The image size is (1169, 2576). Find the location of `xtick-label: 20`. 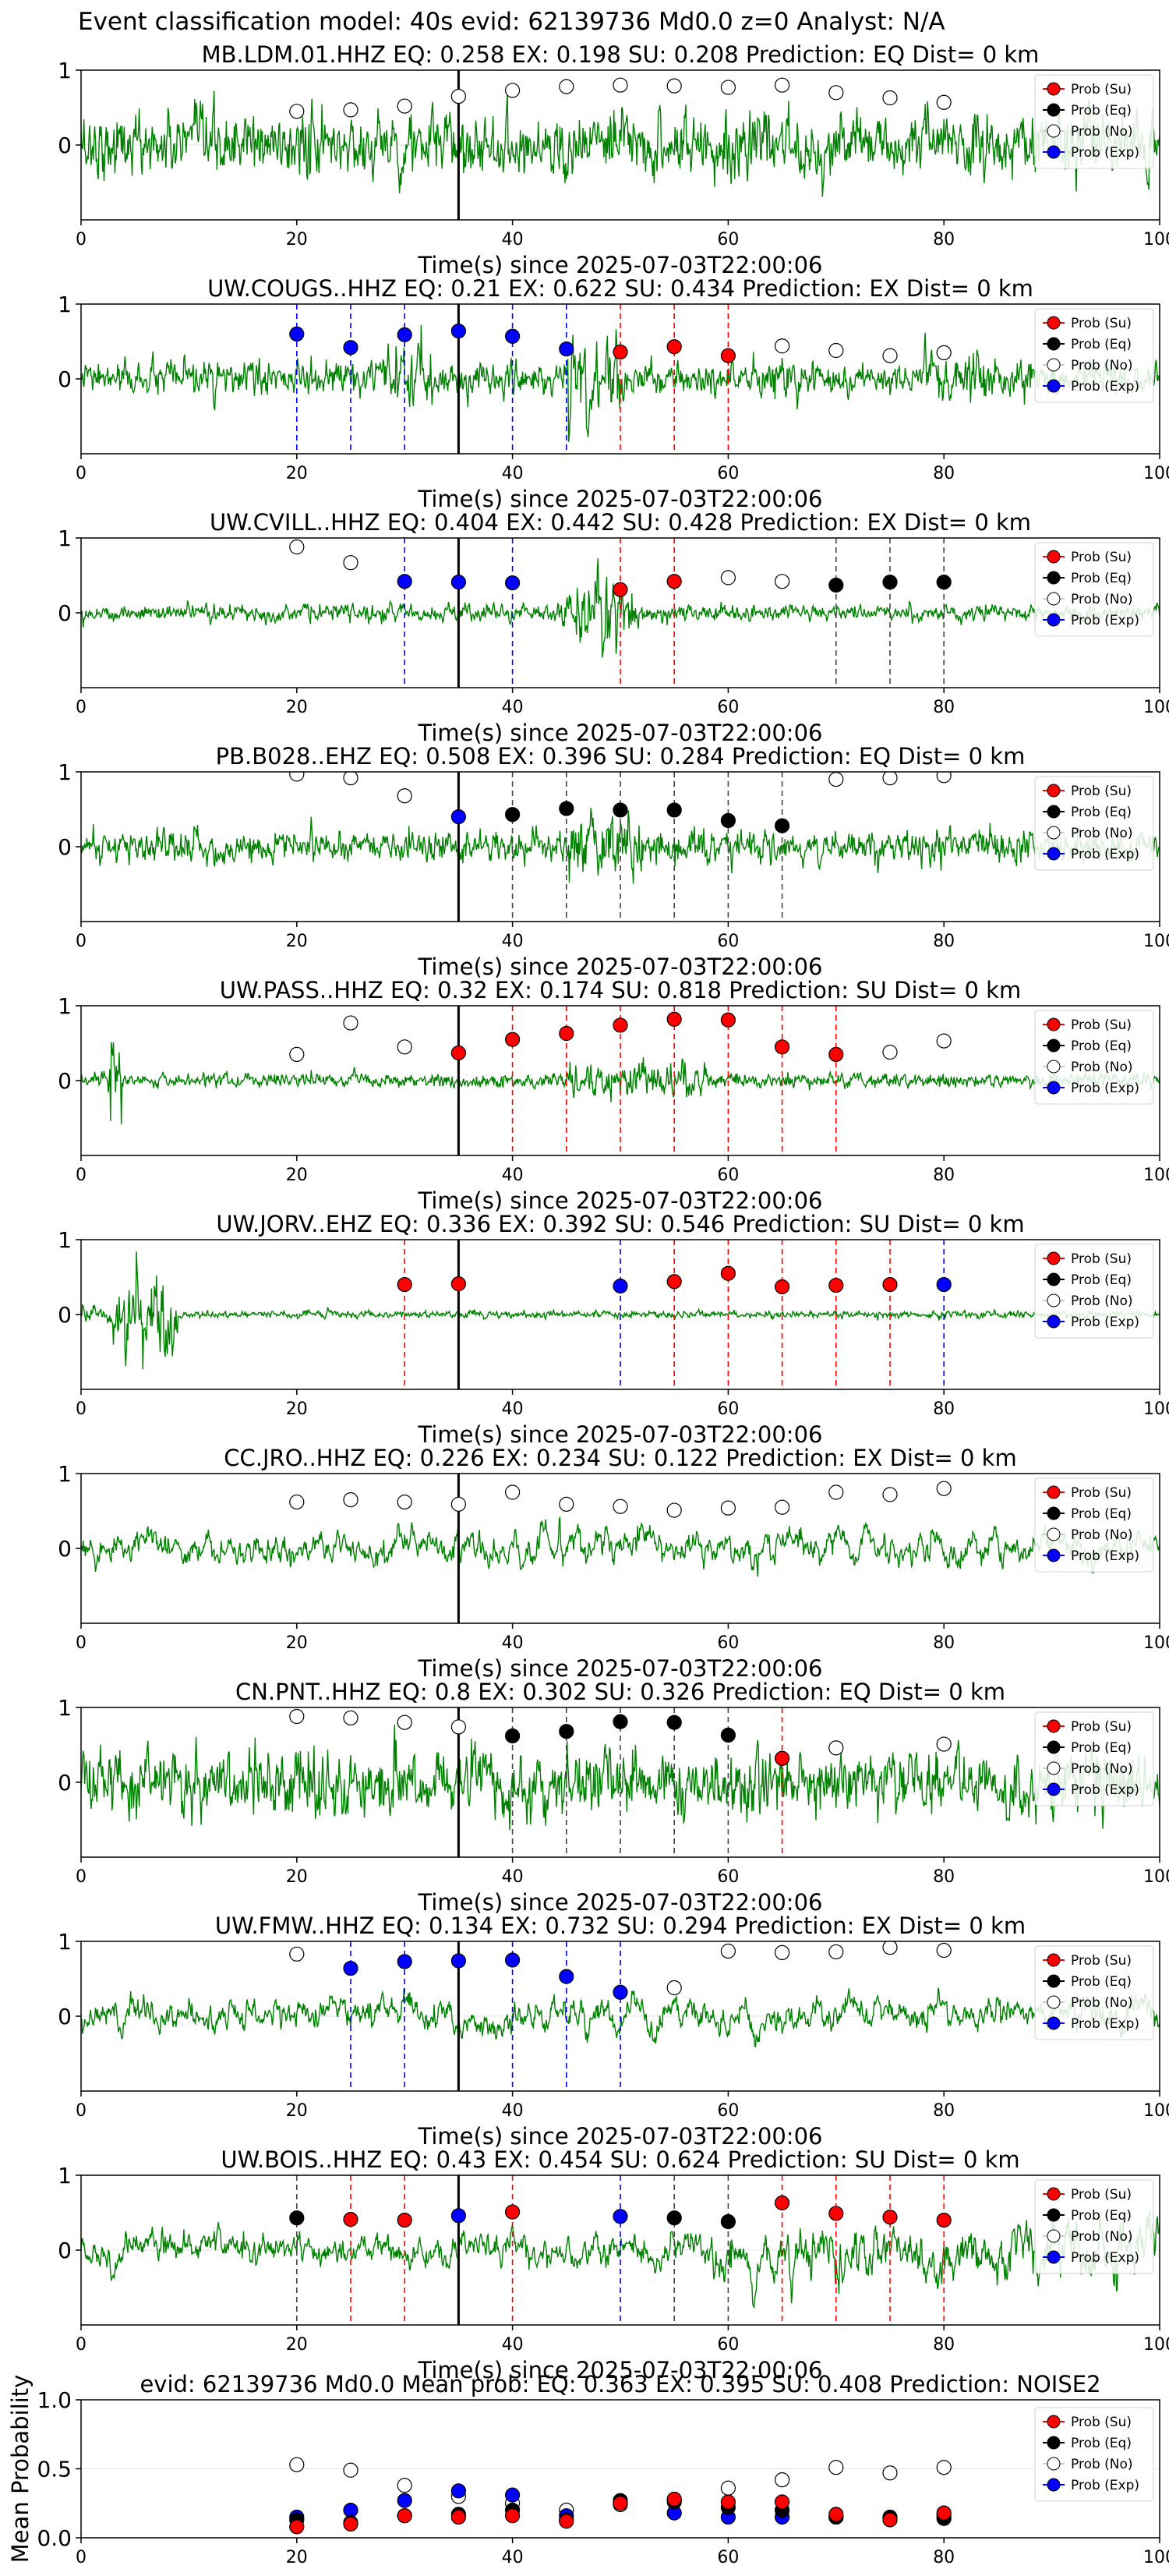

xtick-label: 20 is located at coordinates (297, 1409).